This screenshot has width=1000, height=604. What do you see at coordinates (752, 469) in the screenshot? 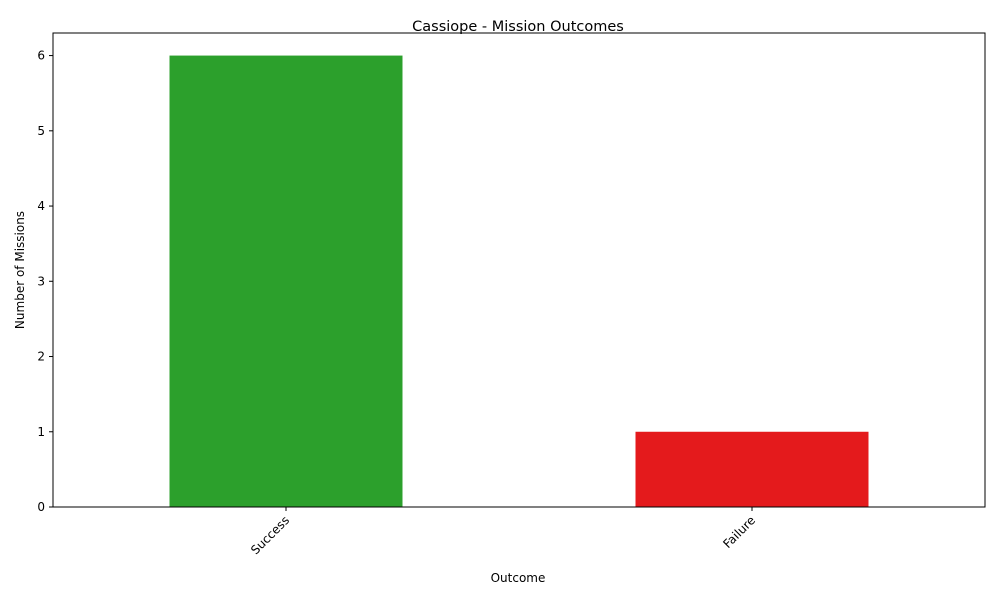
I see `bar-failure` at bounding box center [752, 469].